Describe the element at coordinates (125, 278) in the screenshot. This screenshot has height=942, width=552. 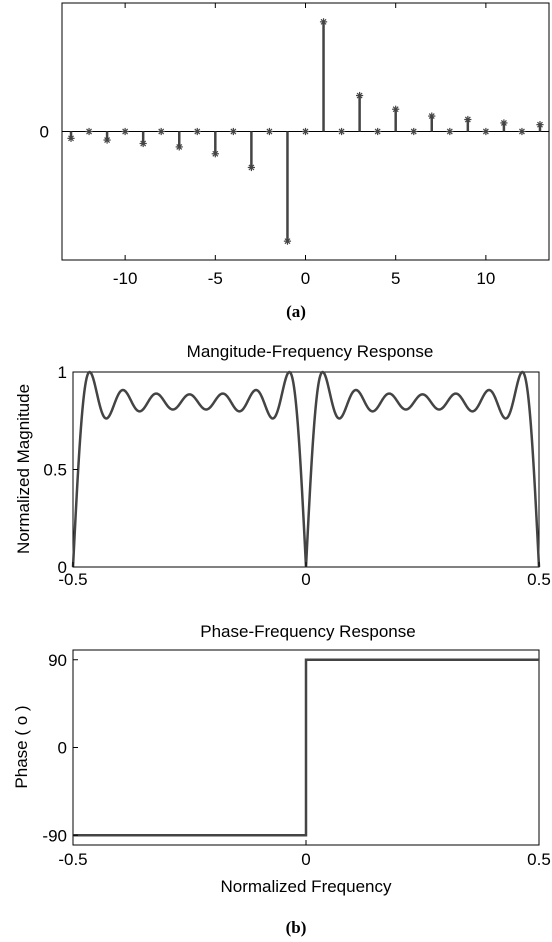
I see `x-tick-label: -10` at that location.